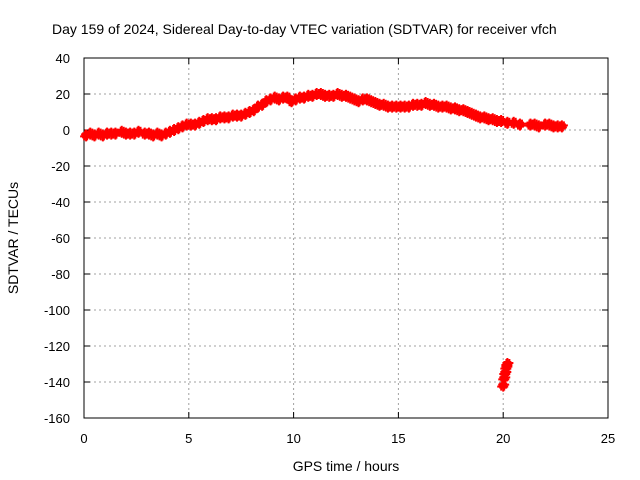 Image resolution: width=640 pixels, height=480 pixels. I want to click on x-axis-label: GPS time / hours, so click(346, 466).